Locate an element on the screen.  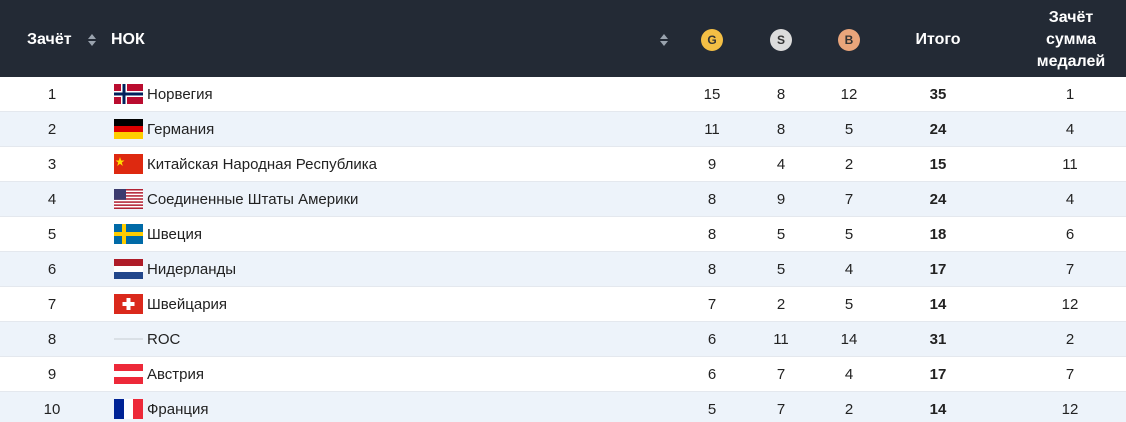
rank: 6 is located at coordinates (52, 269).